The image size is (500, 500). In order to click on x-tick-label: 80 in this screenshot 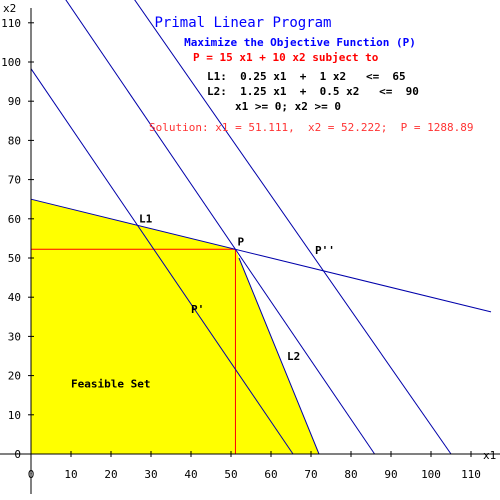, I will do `click(350, 474)`.